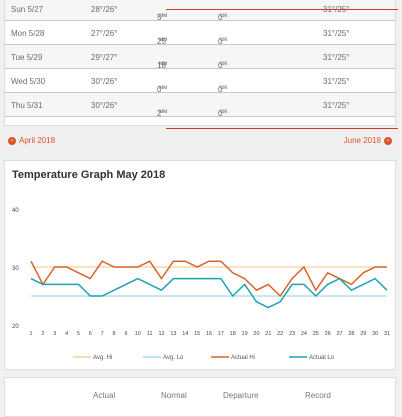 Image resolution: width=402 pixels, height=417 pixels. What do you see at coordinates (28, 33) in the screenshot?
I see `day-label: Mon 5/28` at bounding box center [28, 33].